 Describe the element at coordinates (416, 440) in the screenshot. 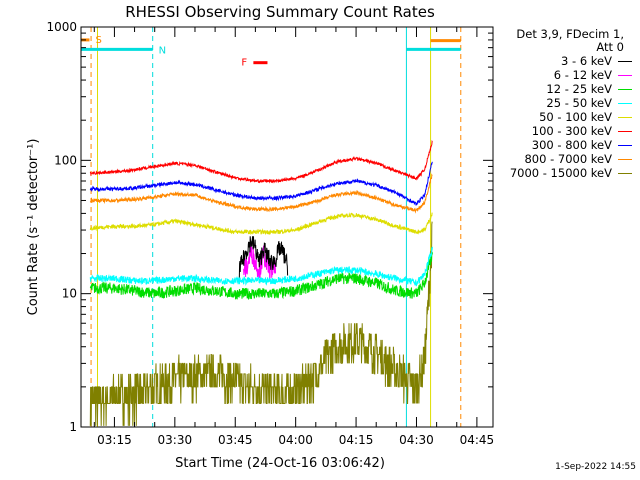

I see `x-tick-label: 04:30` at that location.